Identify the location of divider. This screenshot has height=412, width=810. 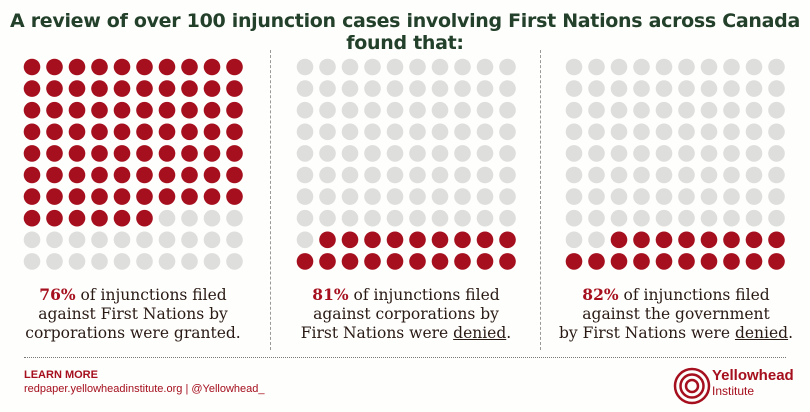
(270, 200).